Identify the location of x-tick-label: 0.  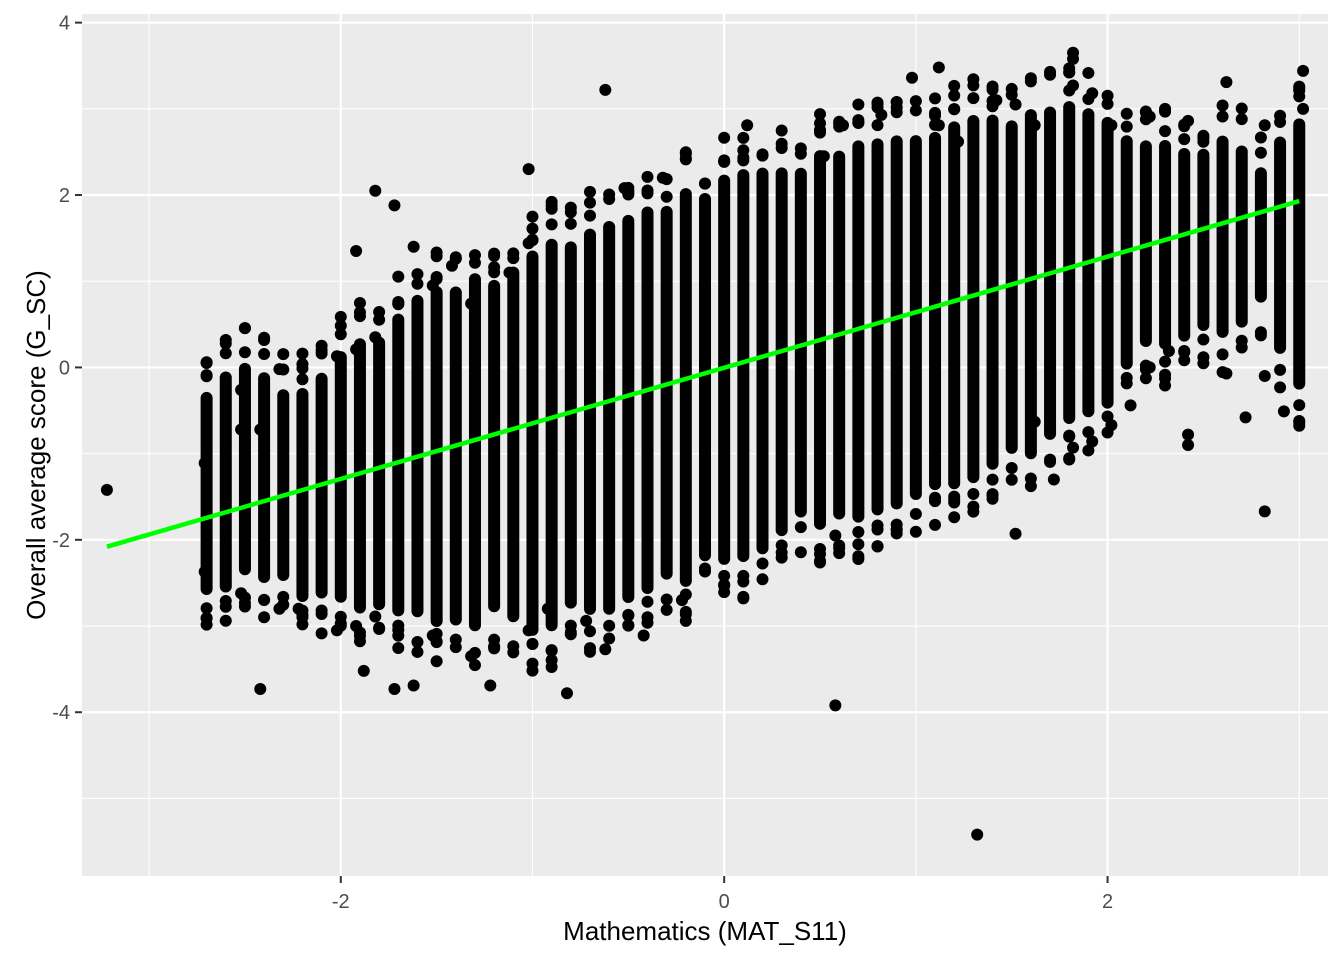
(724, 902).